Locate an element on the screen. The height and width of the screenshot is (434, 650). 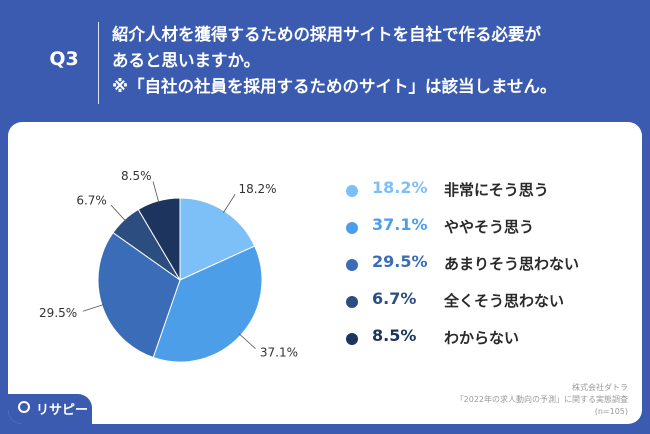
source-survey: 「2022年の求人動向の予測」に関する実態調査 is located at coordinates (541, 399).